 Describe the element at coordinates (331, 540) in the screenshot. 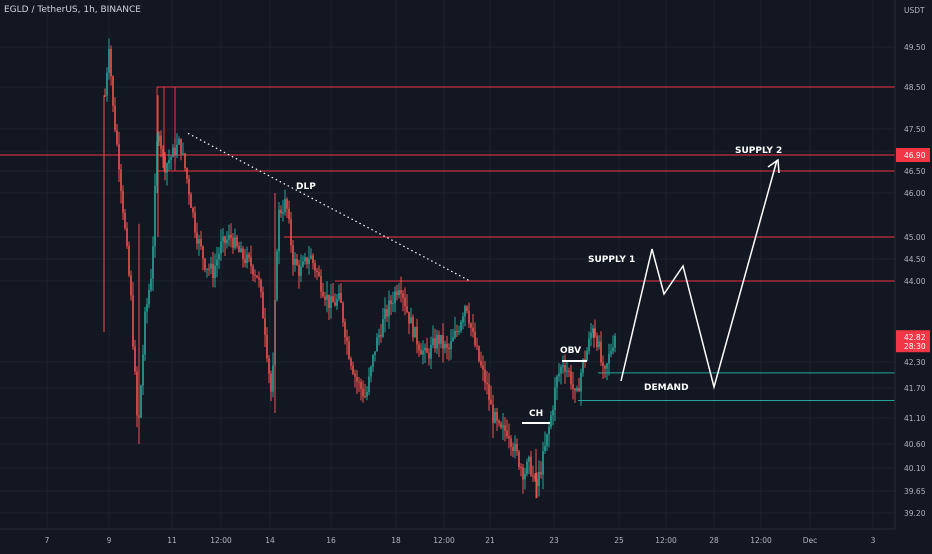

I see `time-tick-label: 16` at that location.